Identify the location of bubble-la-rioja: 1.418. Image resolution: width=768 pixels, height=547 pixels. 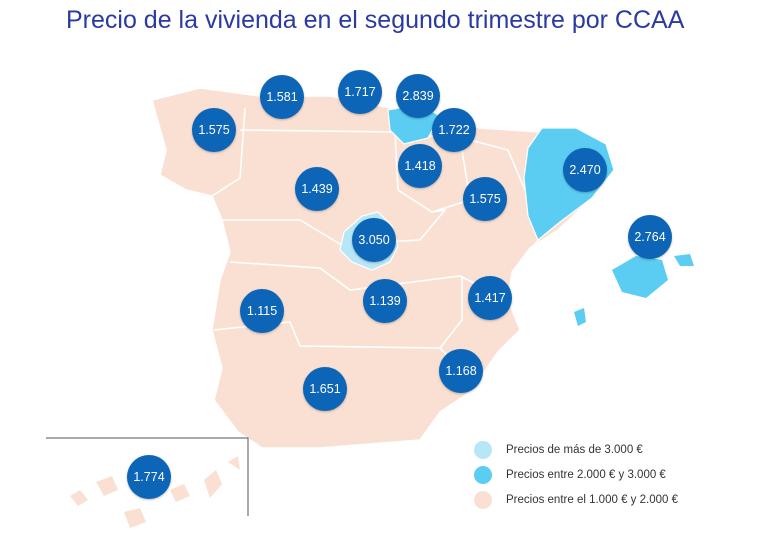
(420, 166).